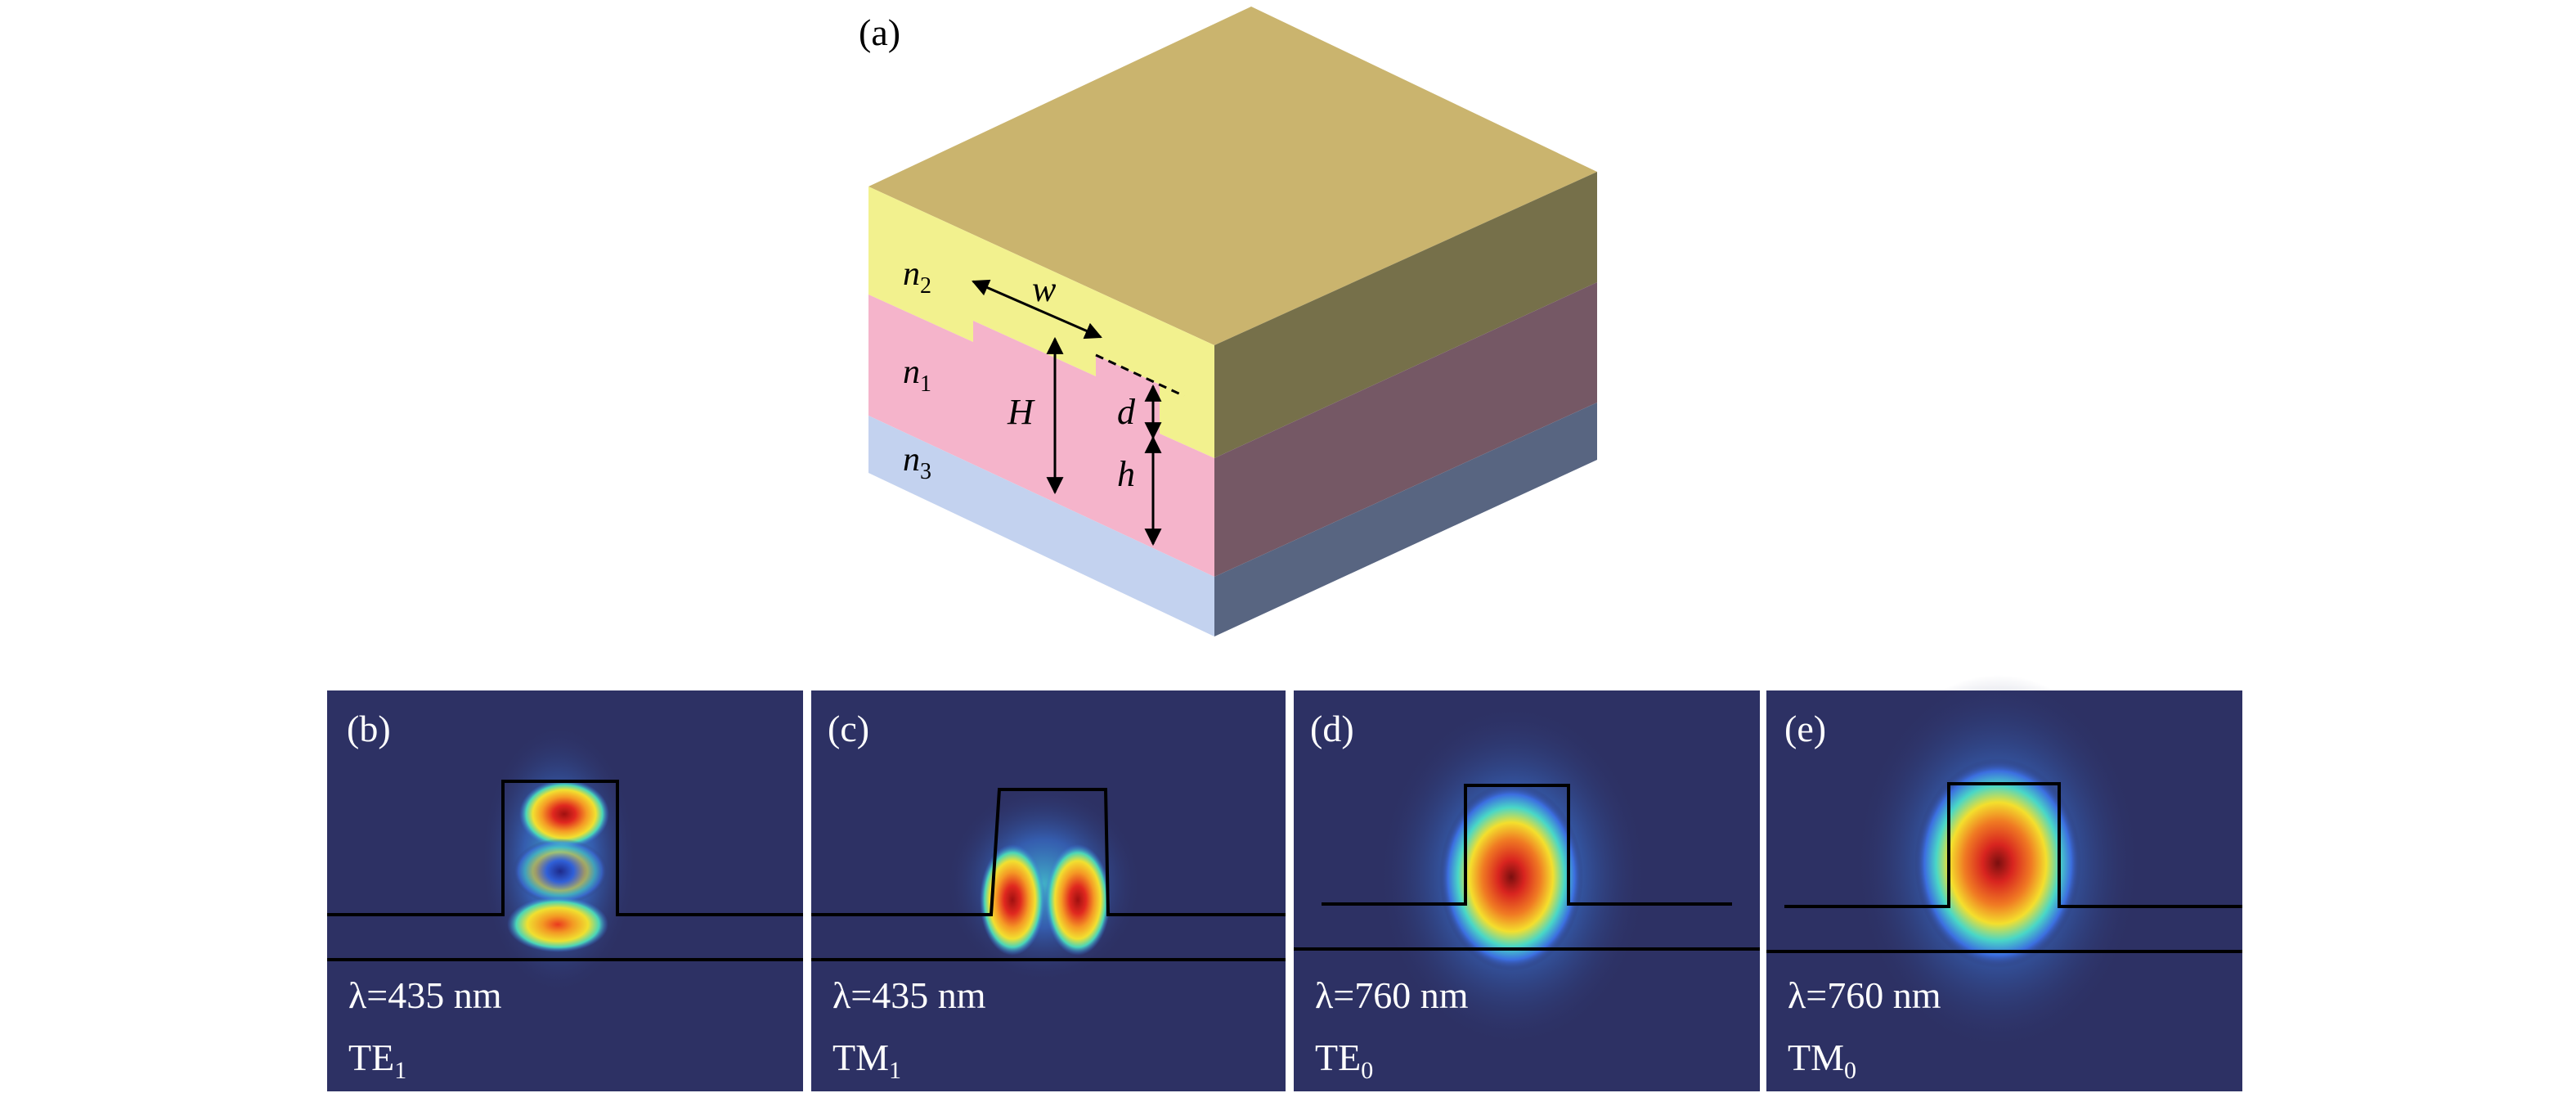  What do you see at coordinates (917, 277) in the screenshot?
I see `n2-label: n2` at bounding box center [917, 277].